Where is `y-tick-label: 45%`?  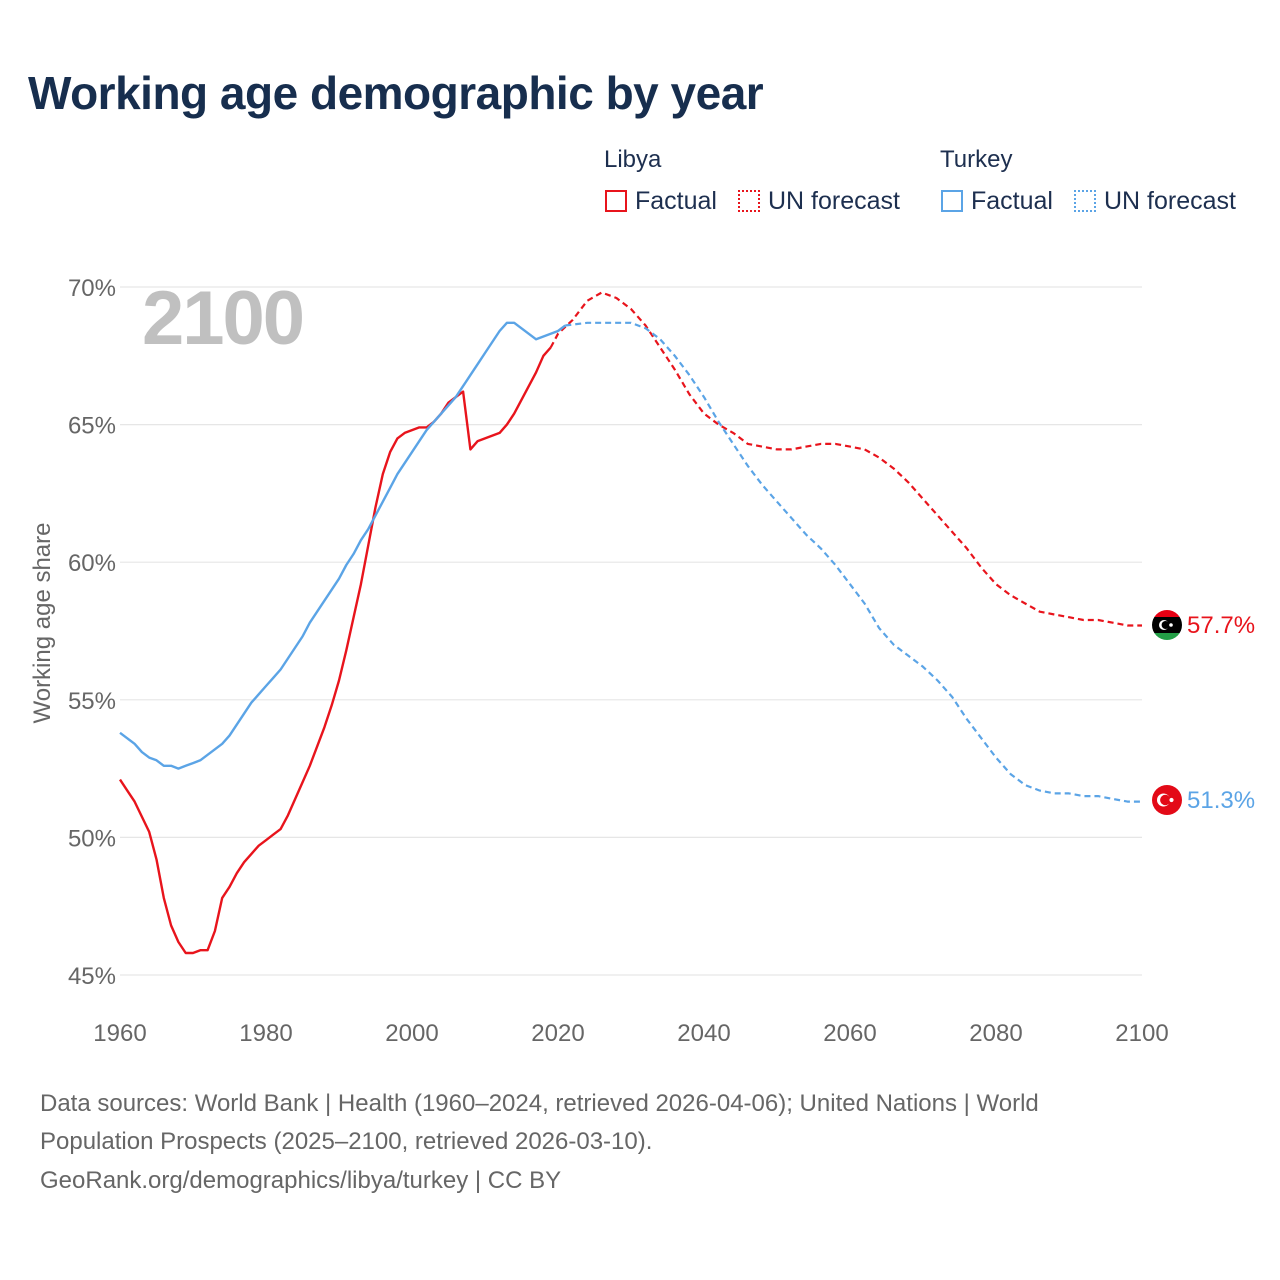 y-tick-label: 45% is located at coordinates (92, 976).